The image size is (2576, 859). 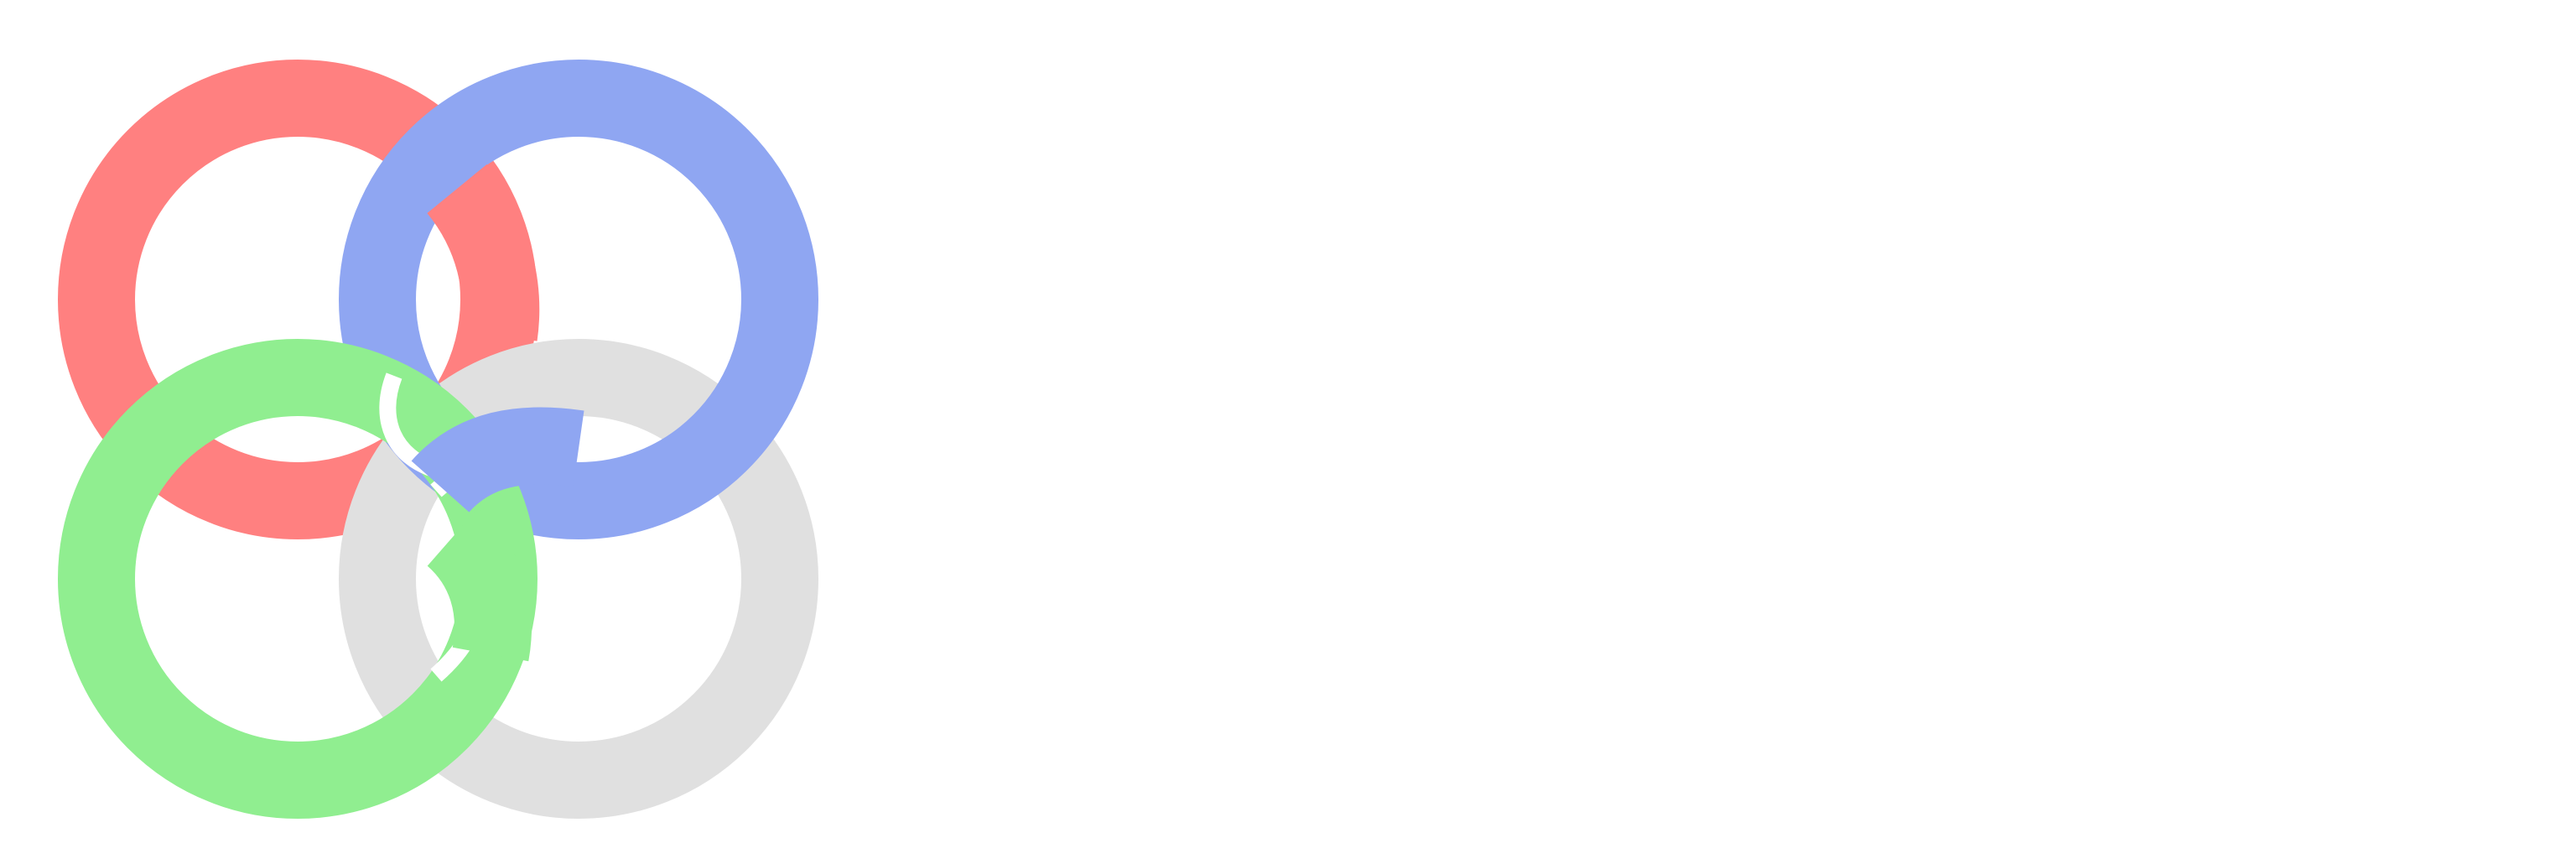 What do you see at coordinates (578, 579) in the screenshot?
I see `gray-ring-icon` at bounding box center [578, 579].